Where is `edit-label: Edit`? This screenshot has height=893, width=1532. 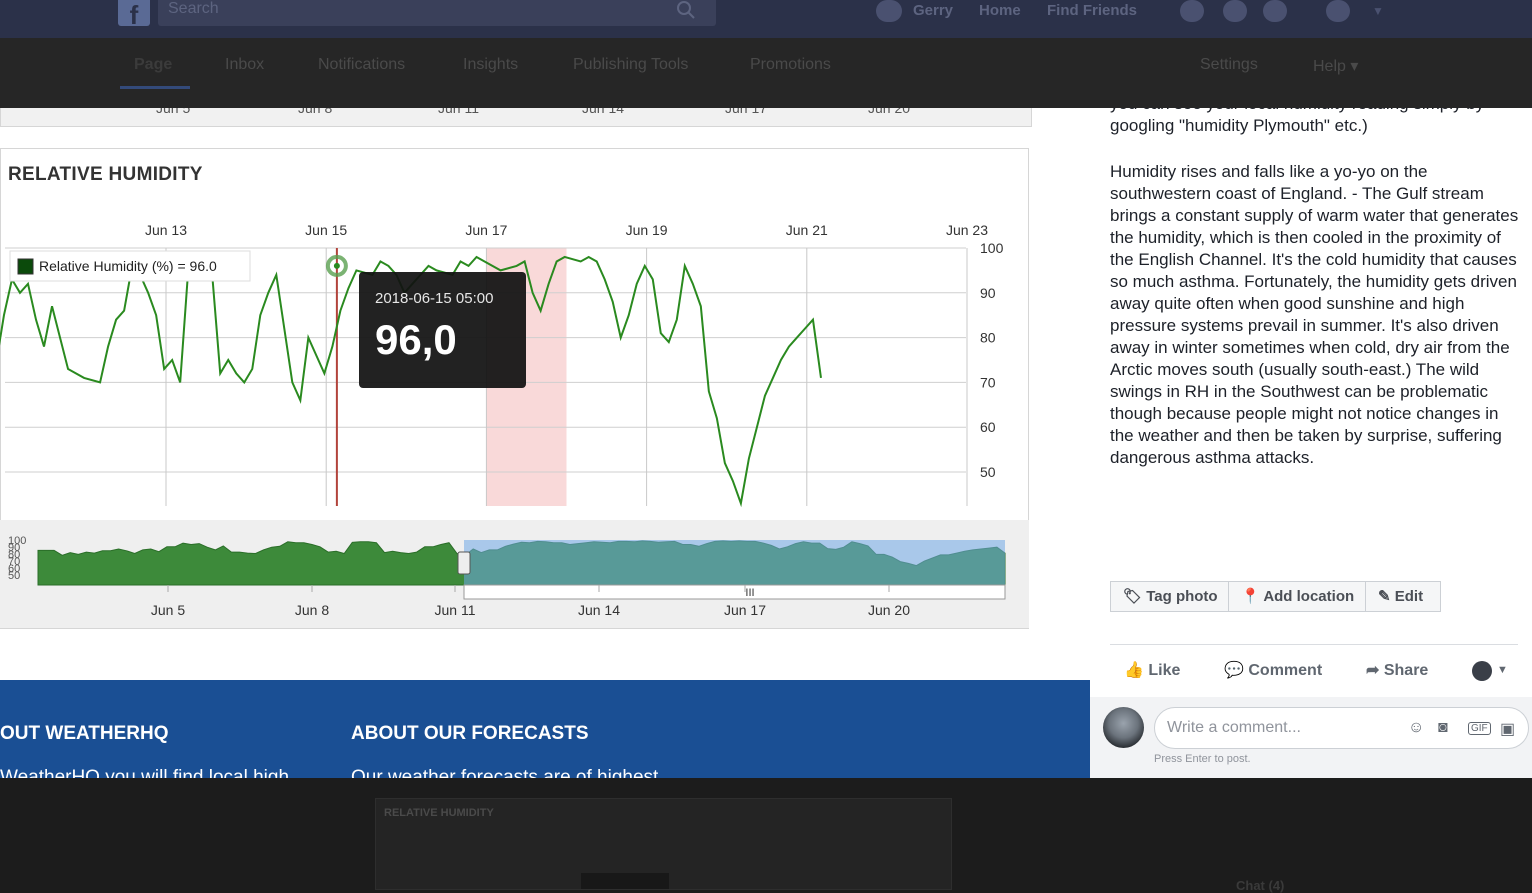 edit-label: Edit is located at coordinates (1409, 596).